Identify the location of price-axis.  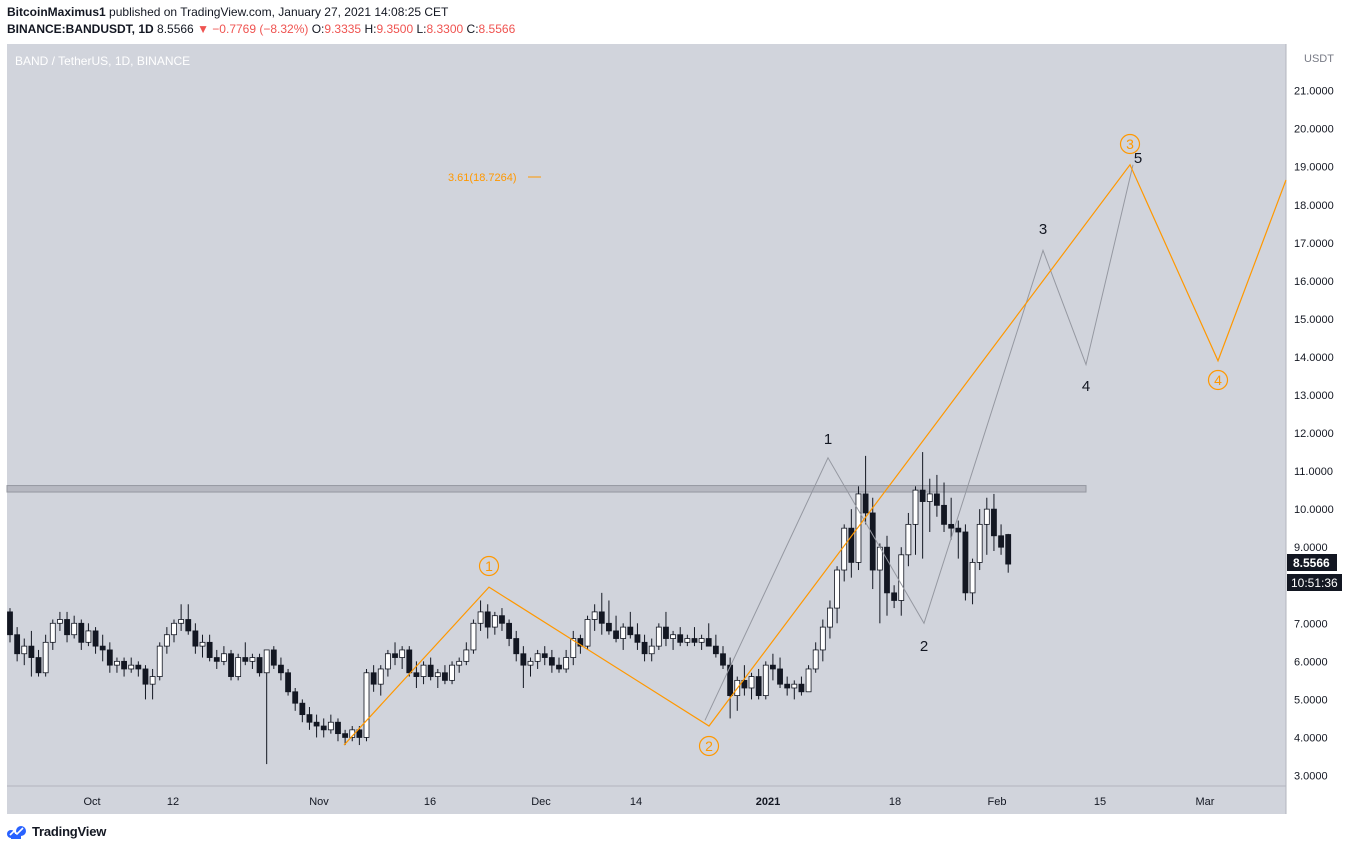
(1319, 429).